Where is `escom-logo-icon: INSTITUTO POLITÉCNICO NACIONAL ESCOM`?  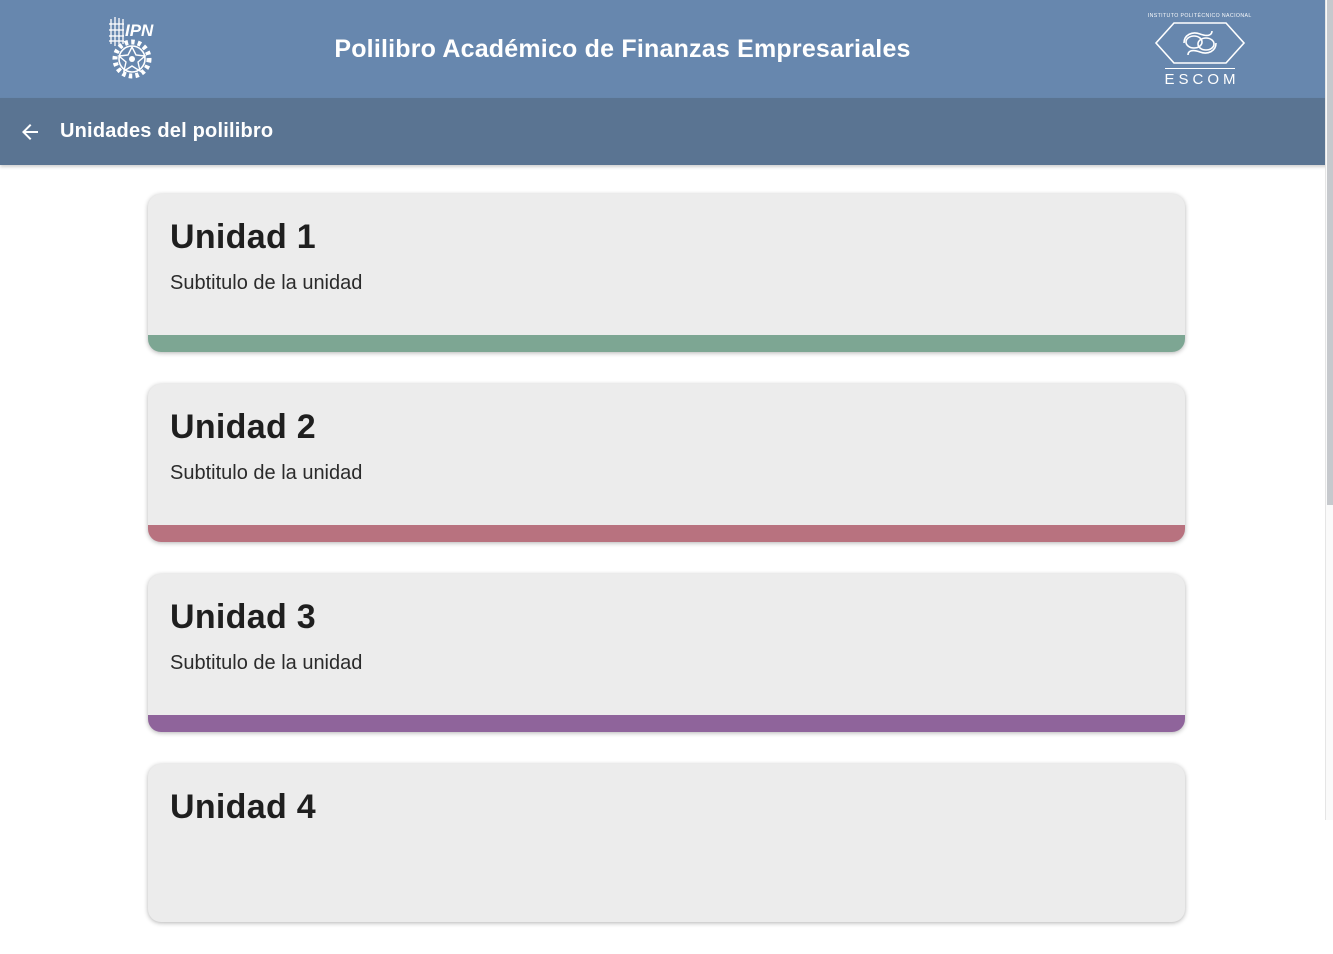 escom-logo-icon: INSTITUTO POLITÉCNICO NACIONAL ESCOM is located at coordinates (1200, 50).